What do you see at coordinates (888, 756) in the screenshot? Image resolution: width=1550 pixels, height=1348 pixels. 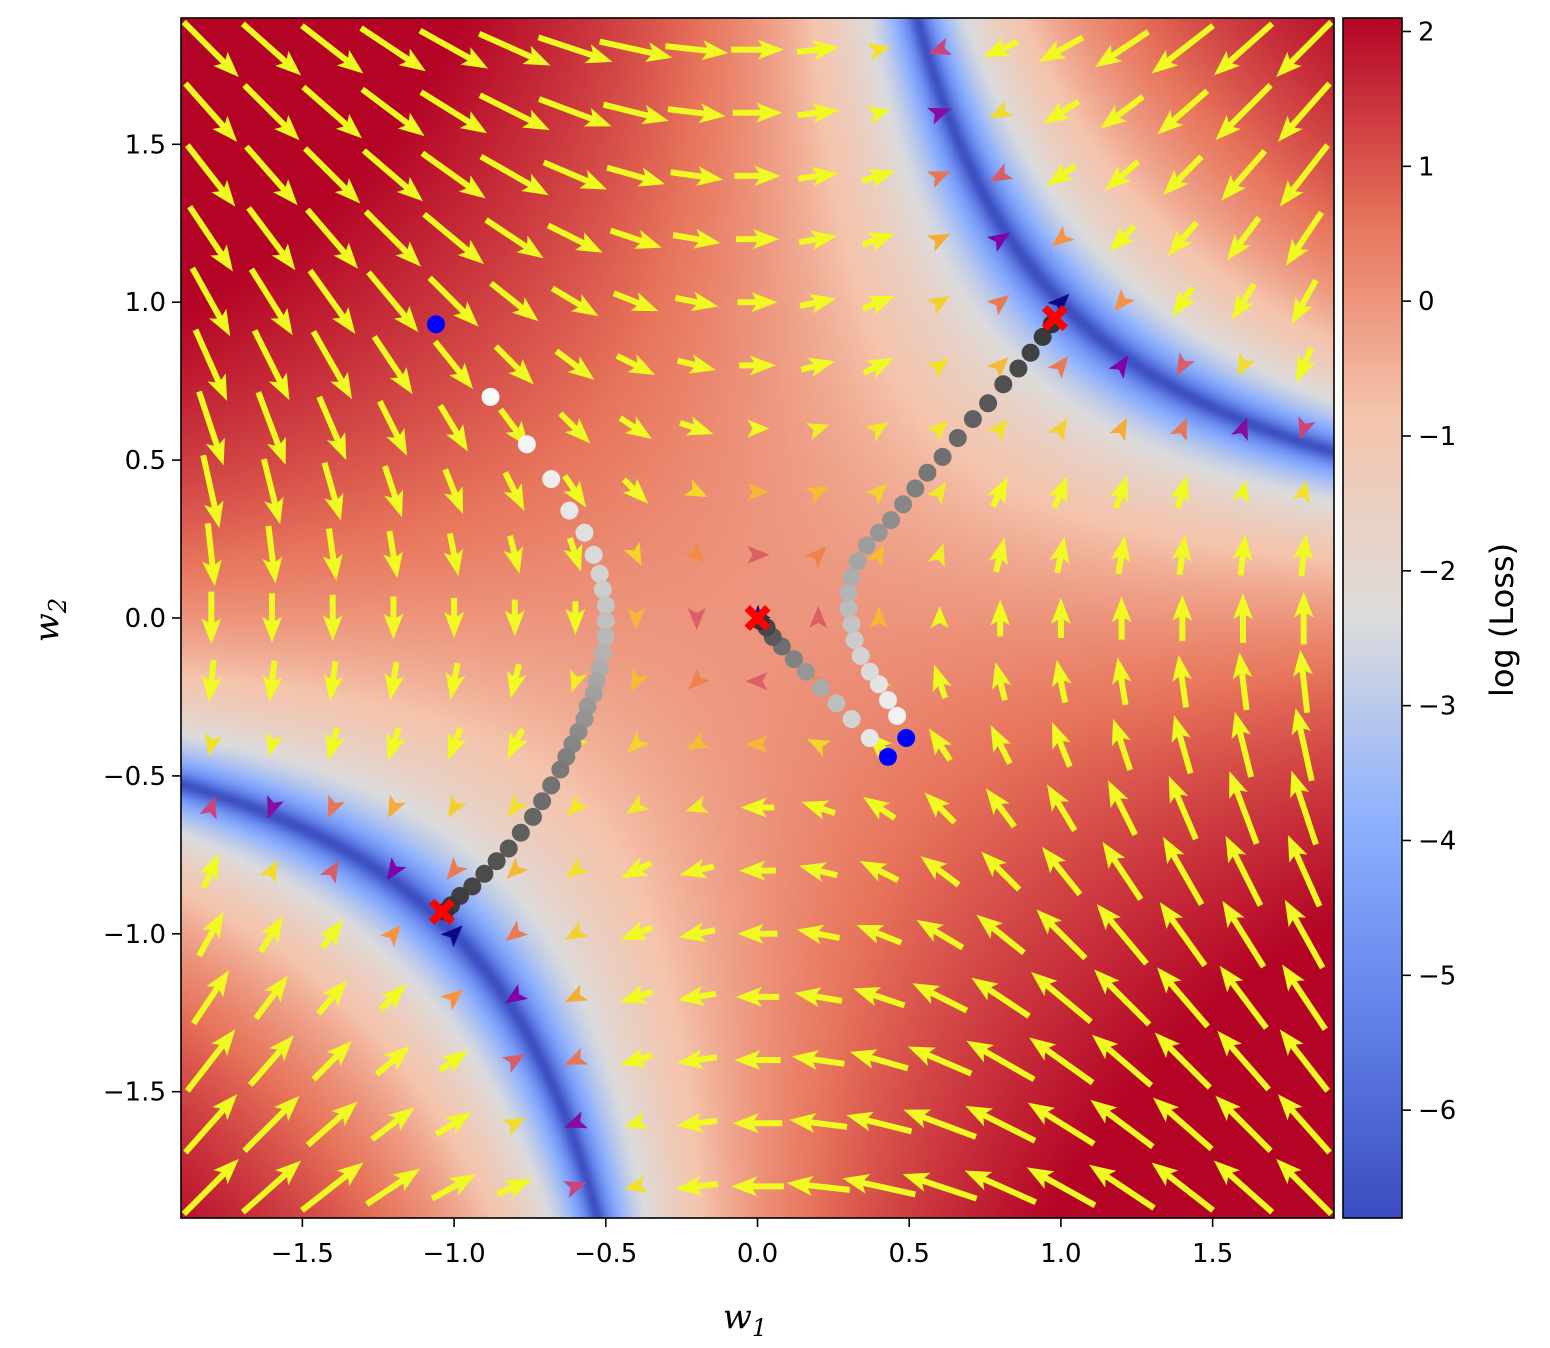 I see `start-point` at bounding box center [888, 756].